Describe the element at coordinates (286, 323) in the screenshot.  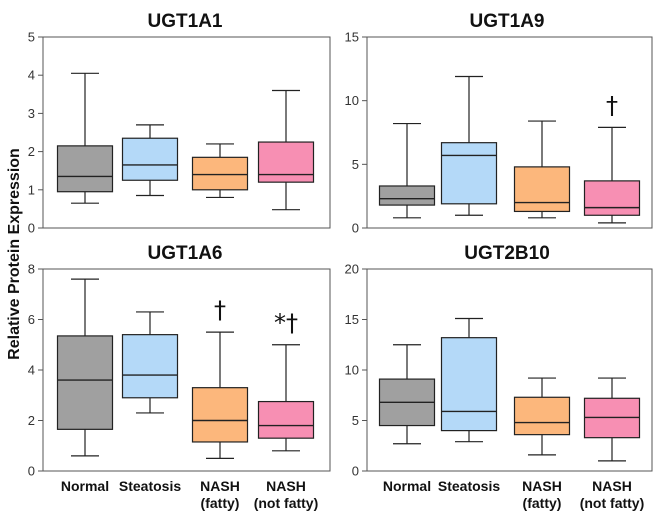
I see `significance-mark: *†` at that location.